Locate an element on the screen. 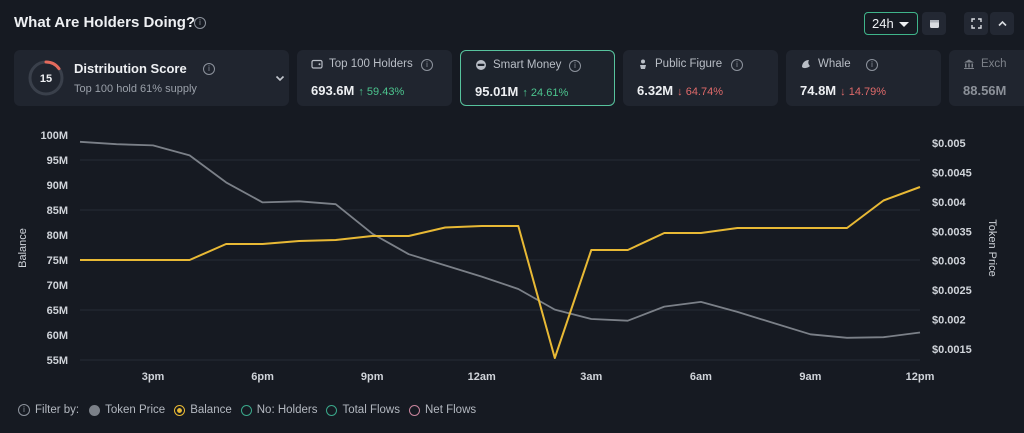  card-whale: Whale i 74.8M ↓ 14.79% is located at coordinates (863, 78).